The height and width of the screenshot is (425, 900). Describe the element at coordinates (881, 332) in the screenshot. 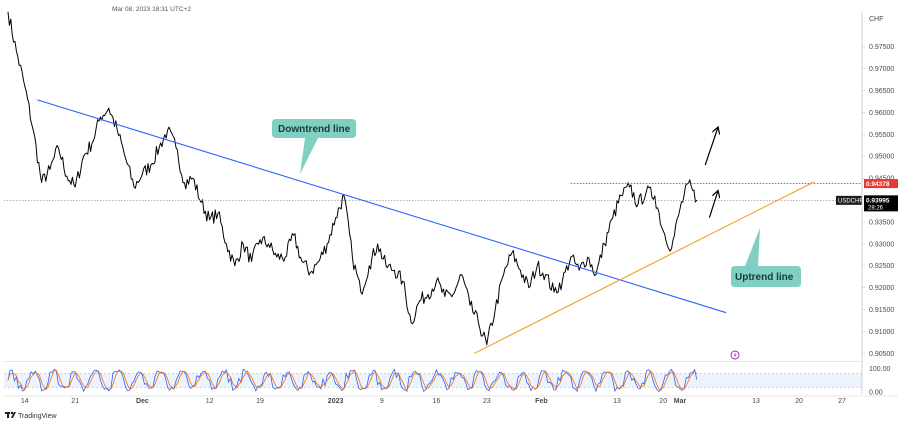

I see `y-tick-label: 0.91000` at that location.